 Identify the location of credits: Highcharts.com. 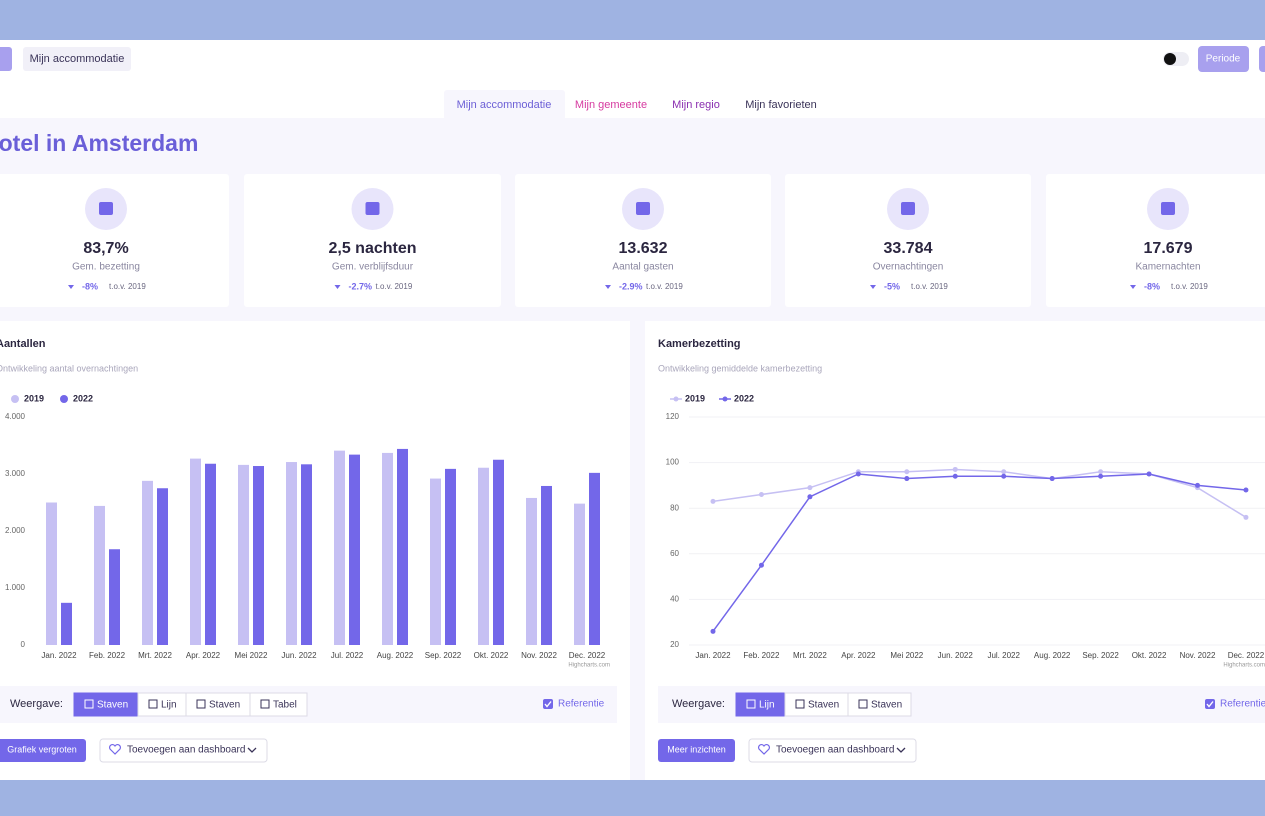
(589, 666).